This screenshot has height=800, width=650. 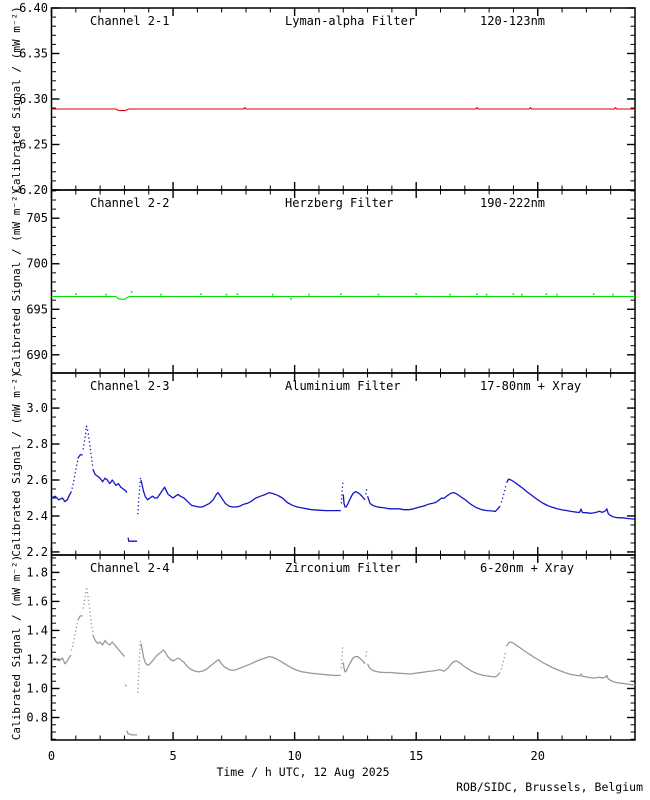 I want to click on y-tick-label: 6.20, so click(x=33, y=190).